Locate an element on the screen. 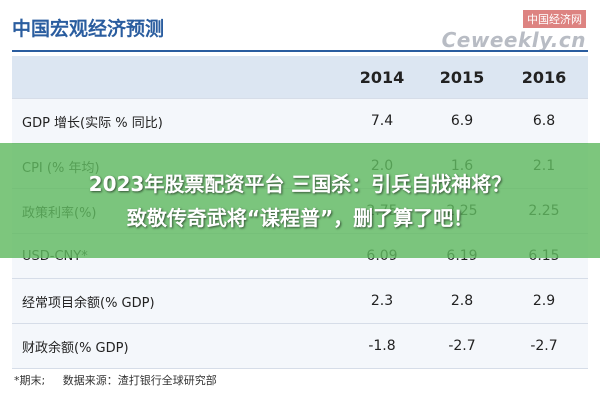 This screenshot has height=400, width=600. title: 中国宏观经济预测 is located at coordinates (88, 29).